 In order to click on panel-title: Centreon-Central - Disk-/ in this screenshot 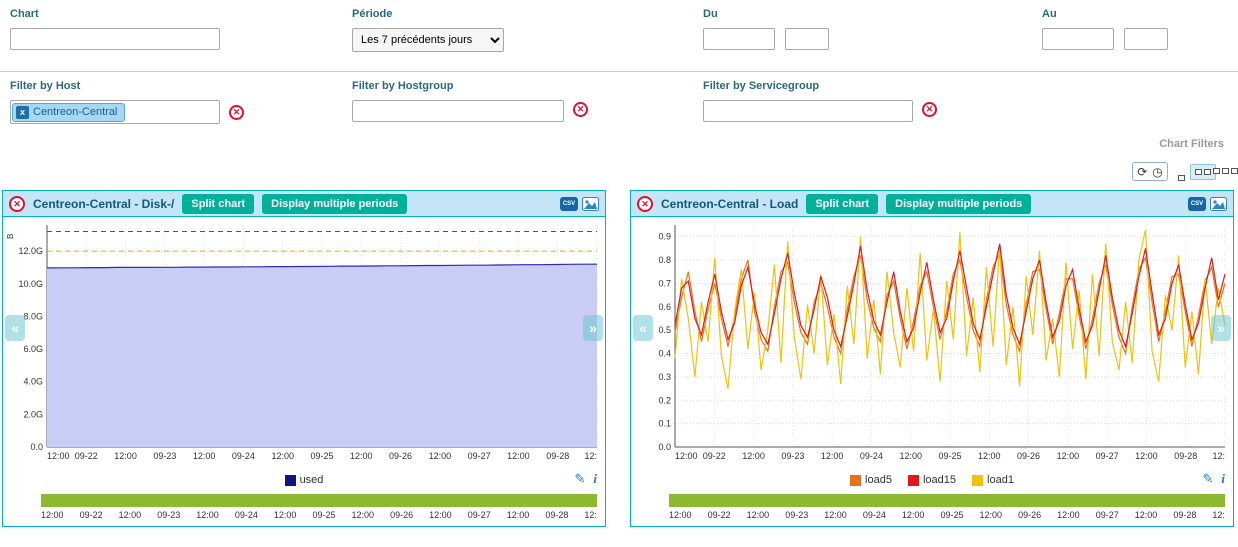, I will do `click(104, 203)`.